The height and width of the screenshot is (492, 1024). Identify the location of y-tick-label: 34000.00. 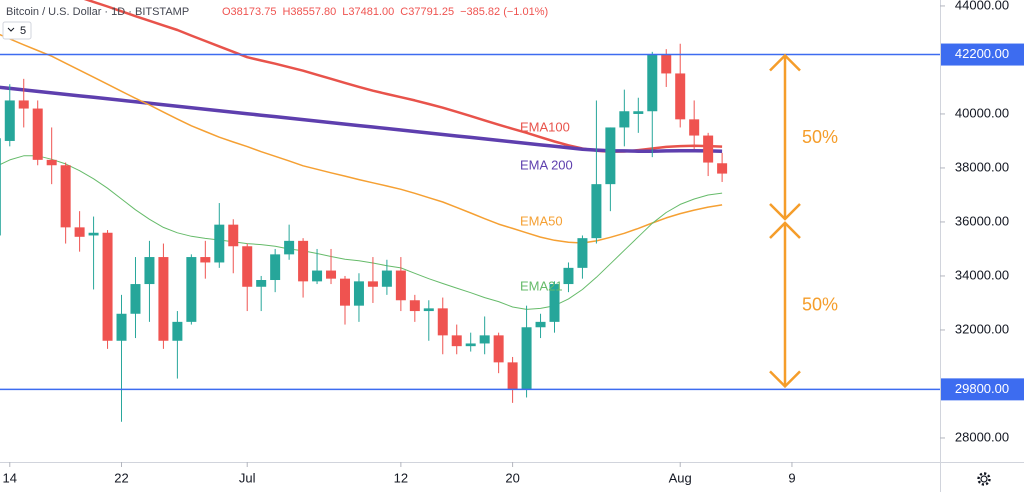
(982, 274).